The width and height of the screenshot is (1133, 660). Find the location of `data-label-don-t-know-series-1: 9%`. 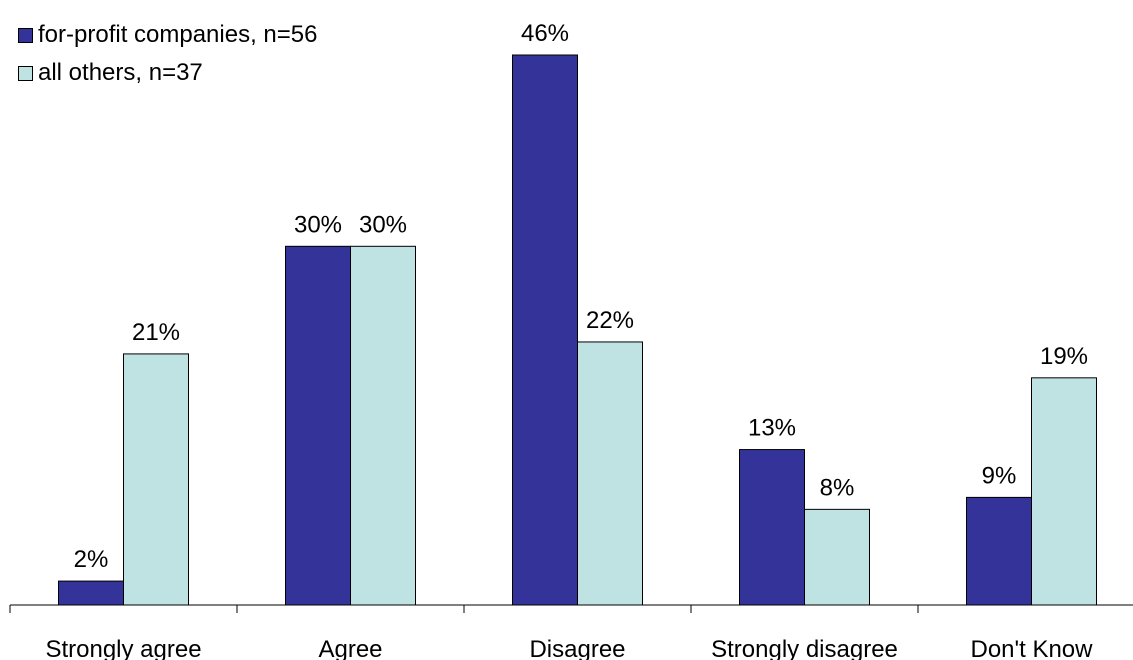

data-label-don-t-know-series-1: 9% is located at coordinates (999, 475).